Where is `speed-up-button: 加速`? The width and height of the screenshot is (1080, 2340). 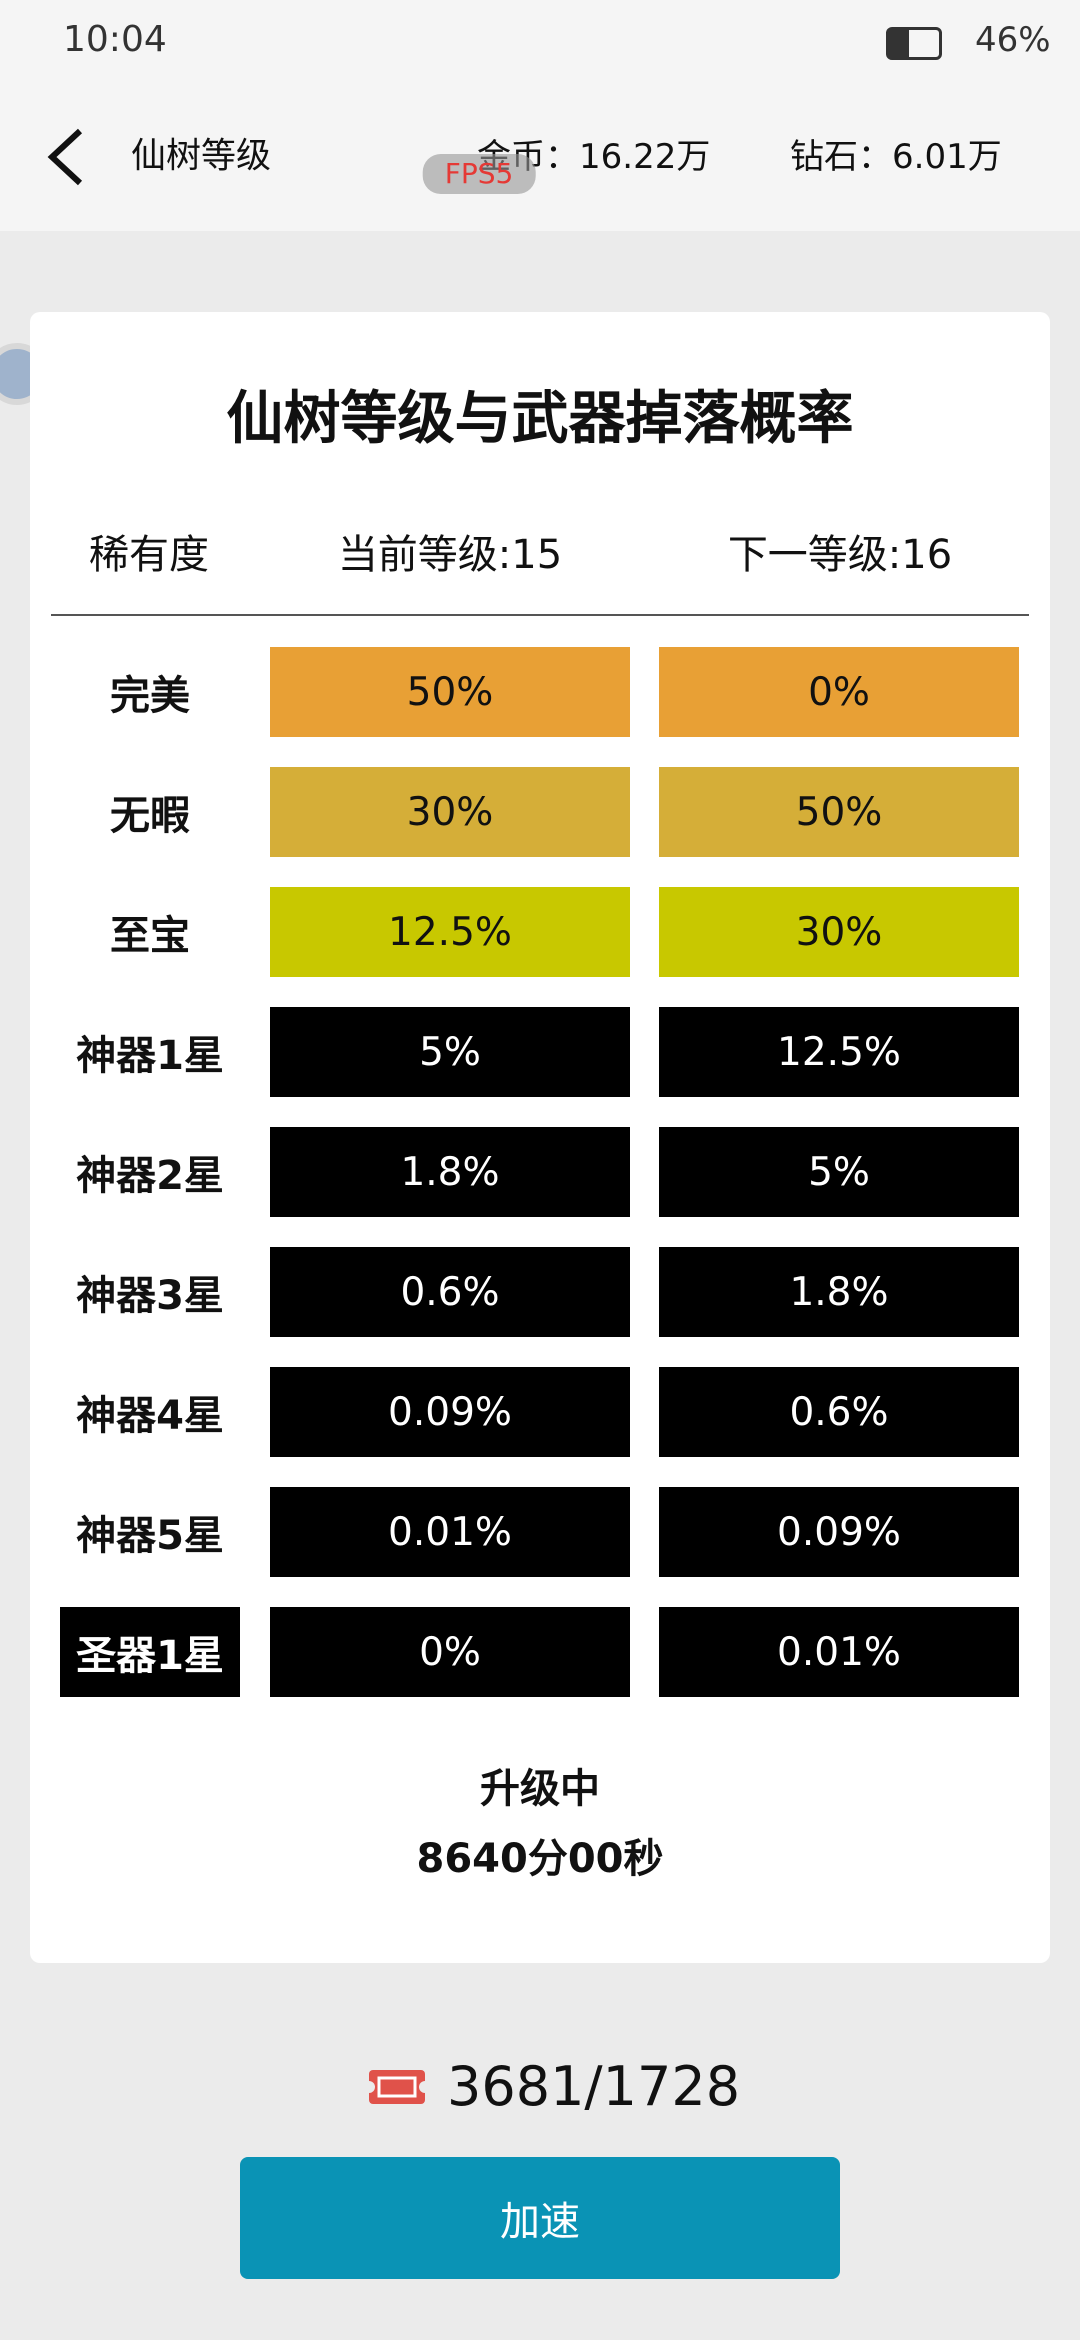 speed-up-button: 加速 is located at coordinates (540, 2218).